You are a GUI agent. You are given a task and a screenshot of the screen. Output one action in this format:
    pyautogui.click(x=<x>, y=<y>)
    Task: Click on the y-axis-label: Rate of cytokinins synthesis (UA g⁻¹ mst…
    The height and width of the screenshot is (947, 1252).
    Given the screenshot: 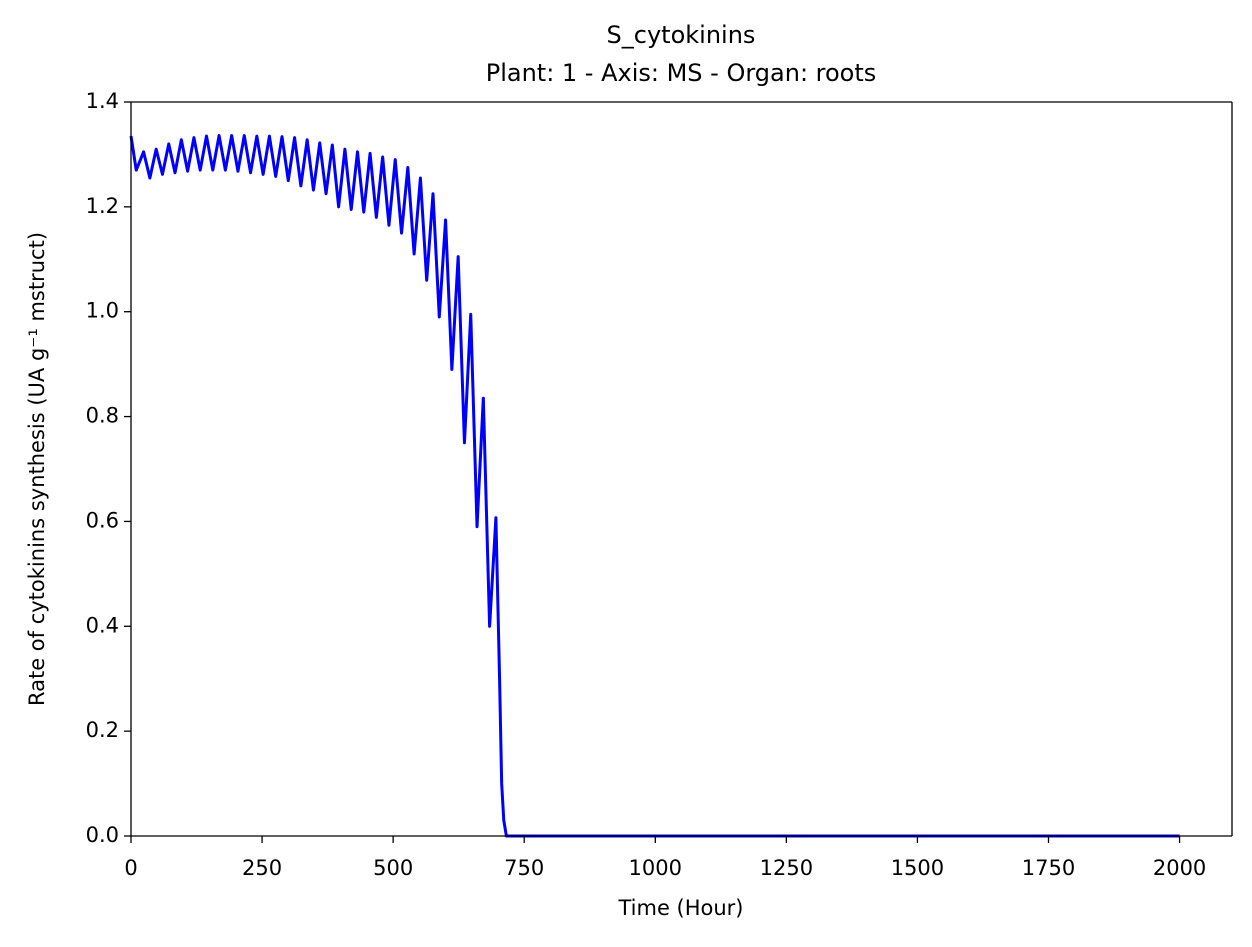 What is the action you would take?
    pyautogui.click(x=37, y=469)
    